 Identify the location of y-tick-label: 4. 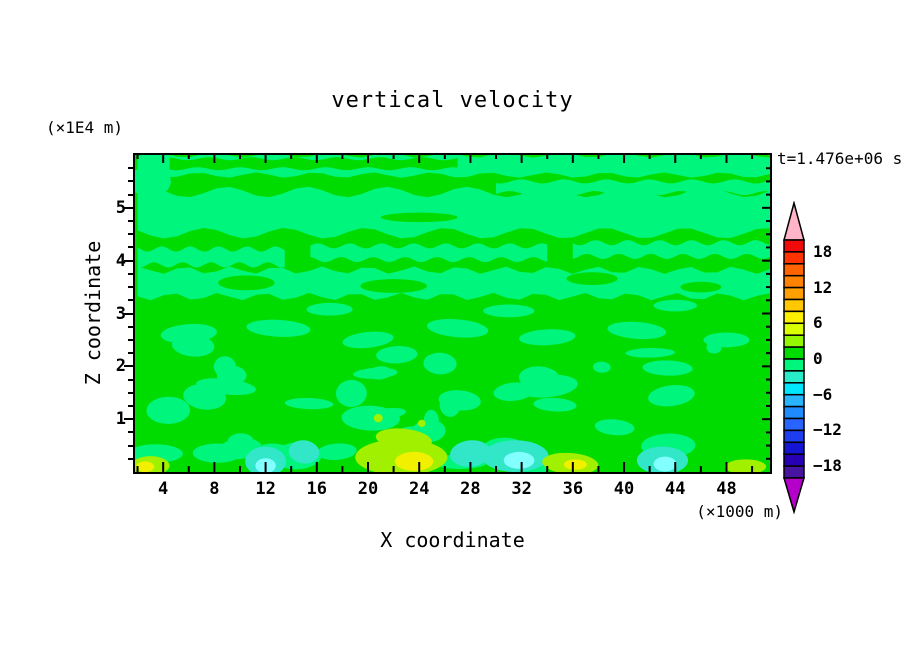
(120, 260).